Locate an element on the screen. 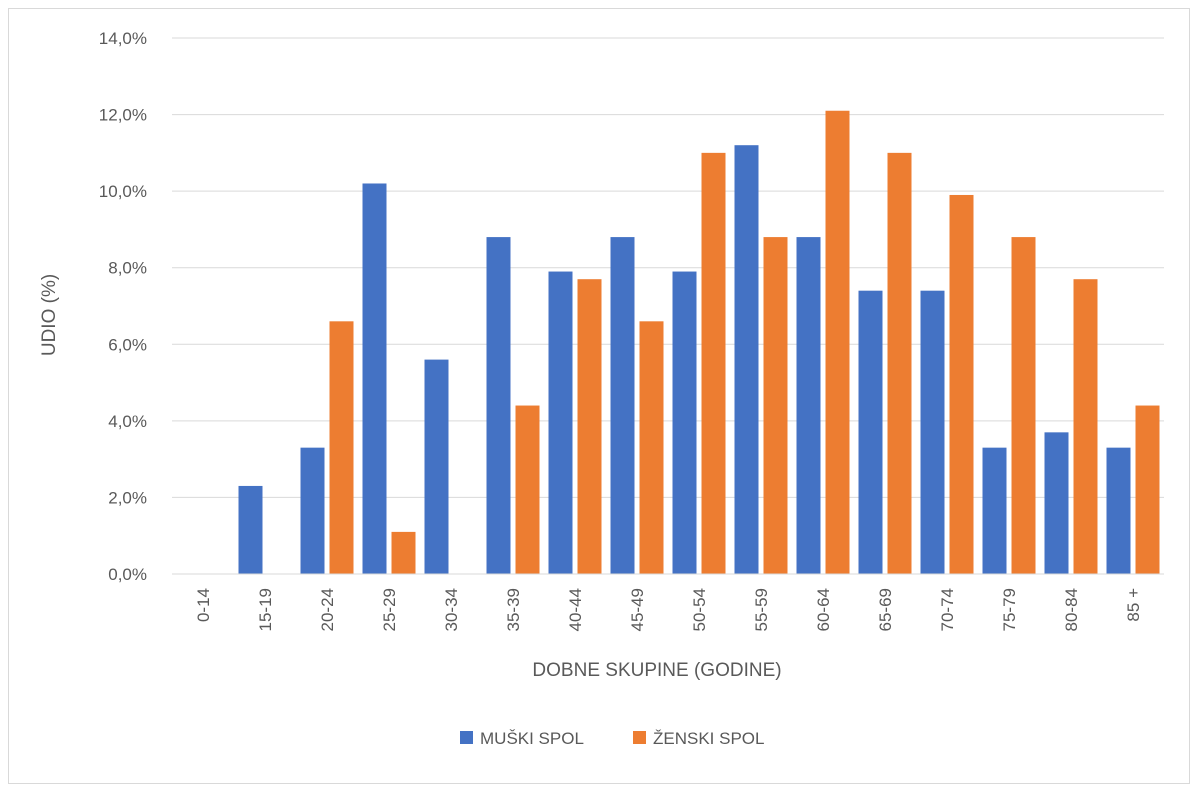 The height and width of the screenshot is (793, 1200). y-tick-label: 2,0% is located at coordinates (127, 497).